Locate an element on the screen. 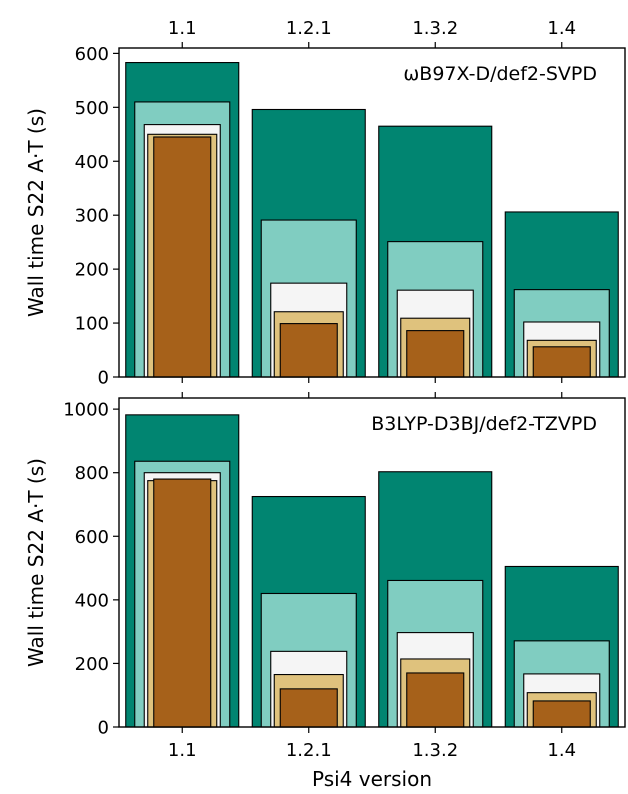 The width and height of the screenshot is (628, 794). x-tick-label-top: 1.1 is located at coordinates (182, 28).